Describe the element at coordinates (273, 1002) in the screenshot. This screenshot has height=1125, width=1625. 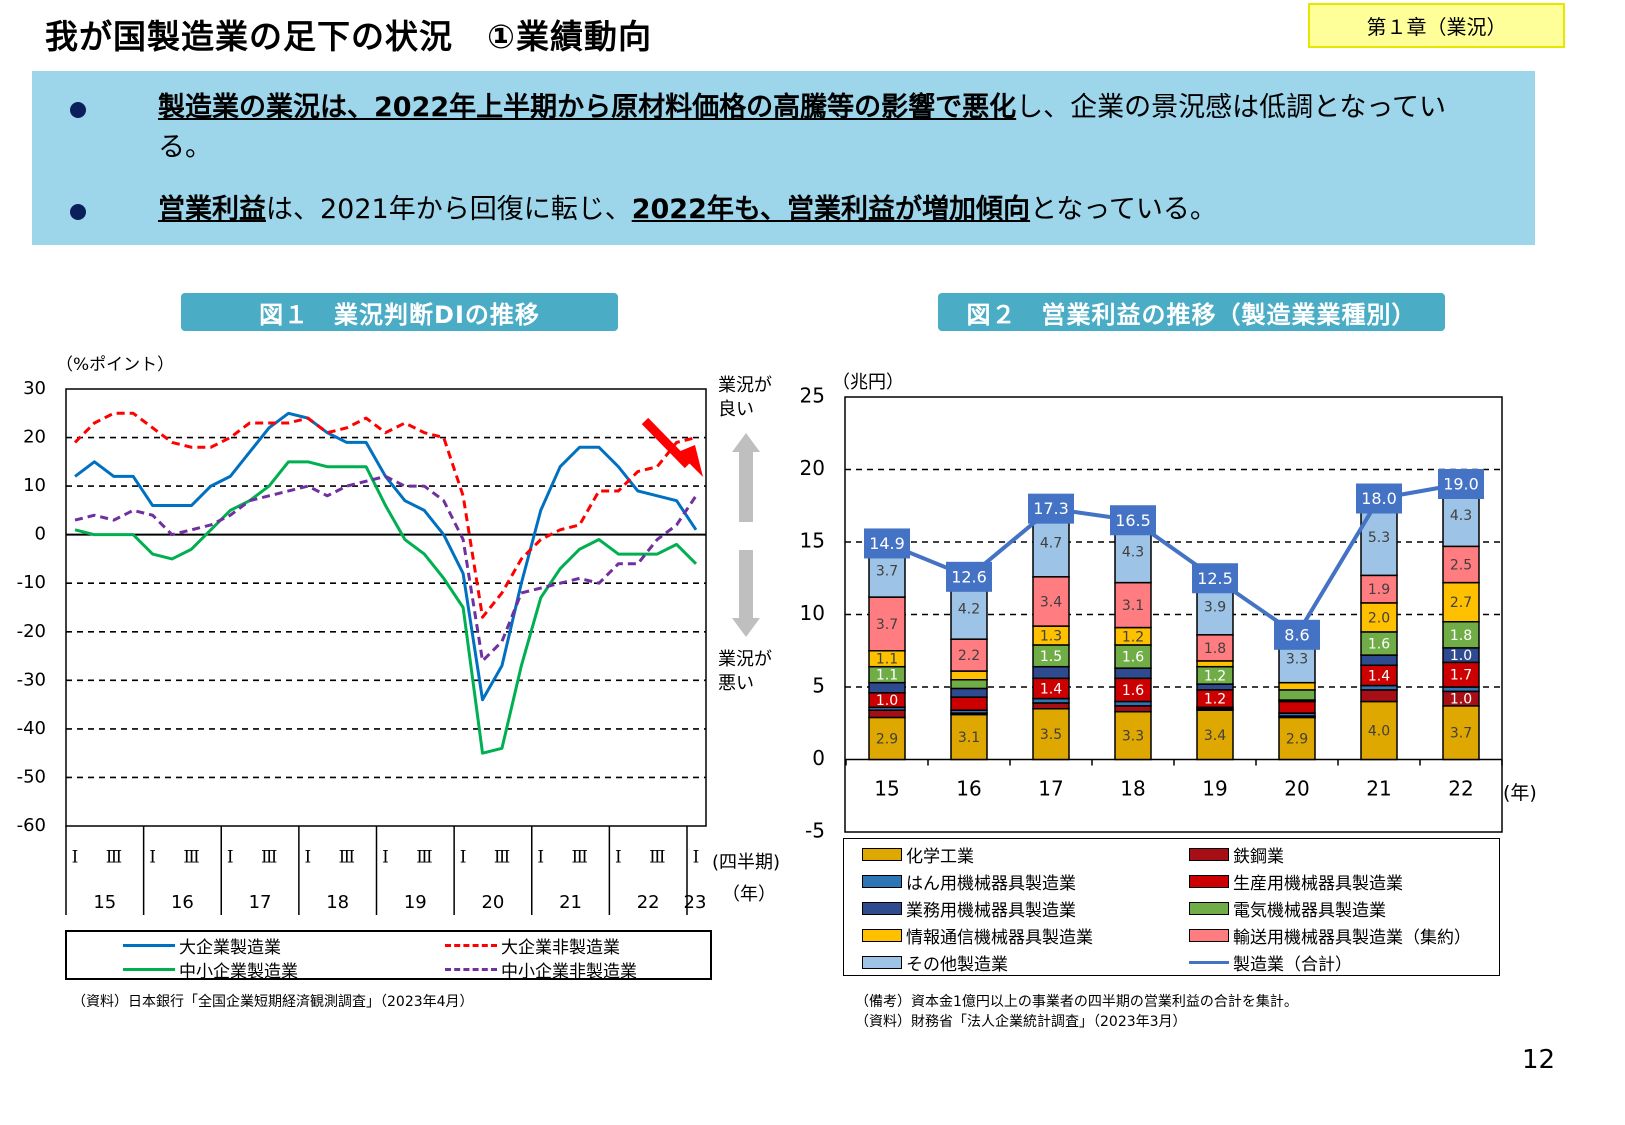
I see `figure1-source: （資料）日本銀行「全国企業短期経済観測調査」（2023年4月）` at that location.